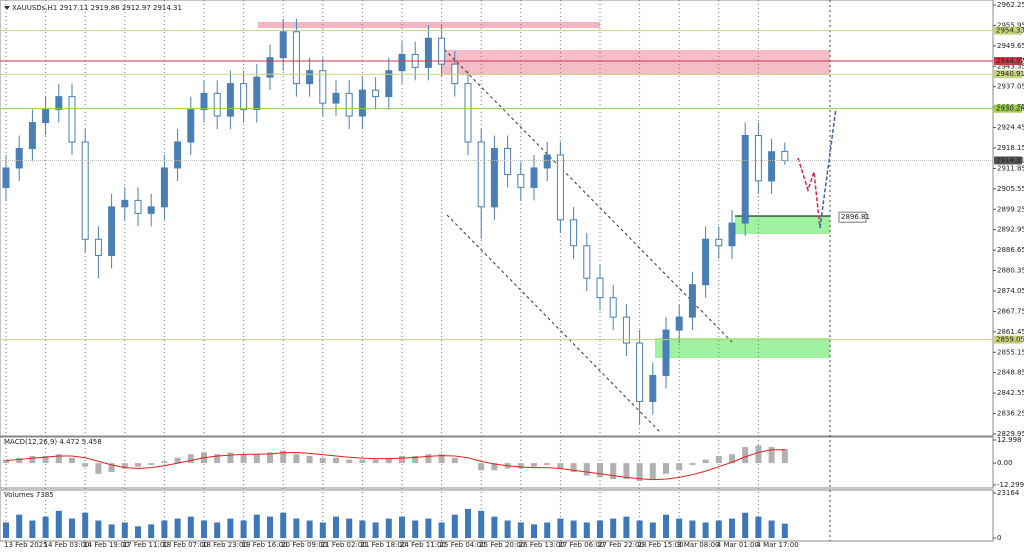  What do you see at coordinates (344, 545) in the screenshot?
I see `x-tick-label: 21 Feb 02:00` at bounding box center [344, 545].